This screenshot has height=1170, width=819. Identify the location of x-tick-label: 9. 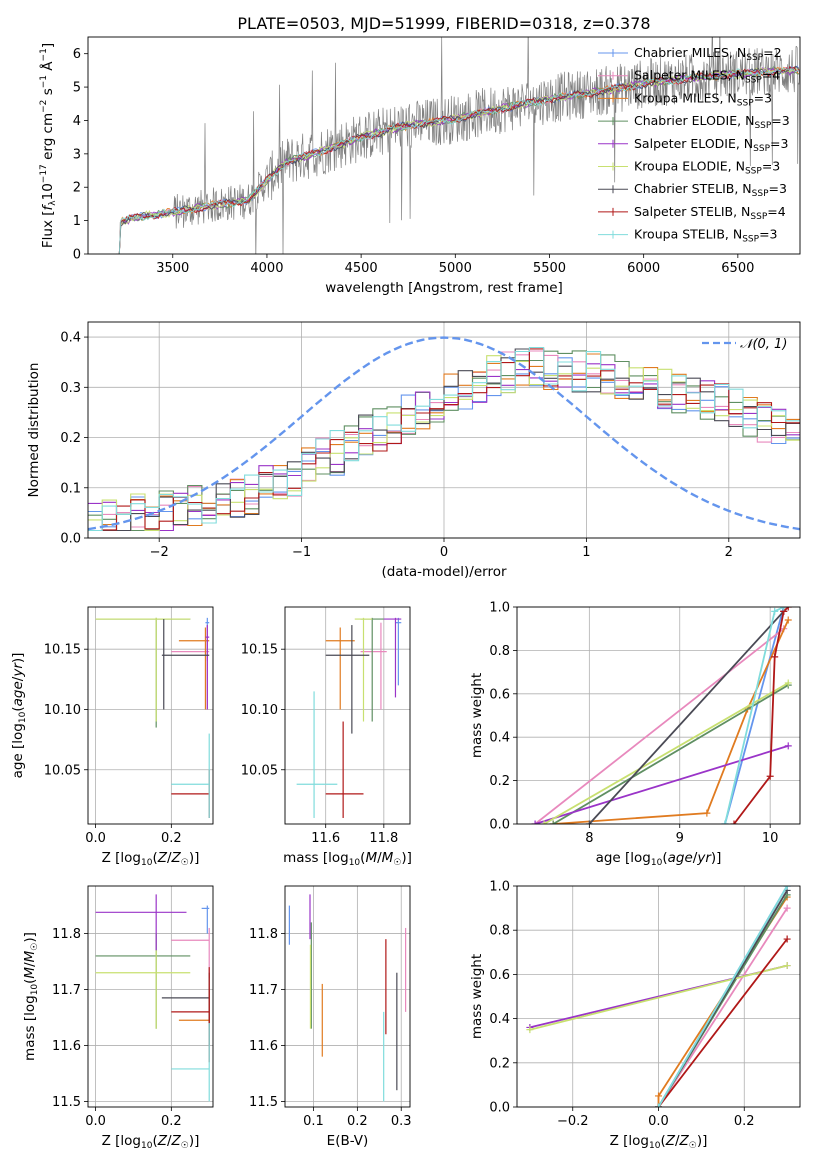
(680, 838).